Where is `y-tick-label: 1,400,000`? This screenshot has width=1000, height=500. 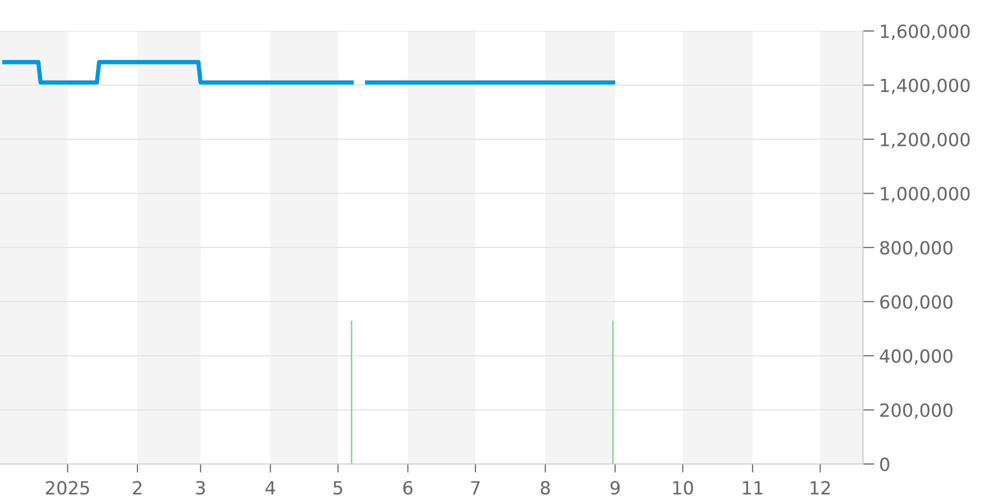
y-tick-label: 1,400,000 is located at coordinates (925, 86).